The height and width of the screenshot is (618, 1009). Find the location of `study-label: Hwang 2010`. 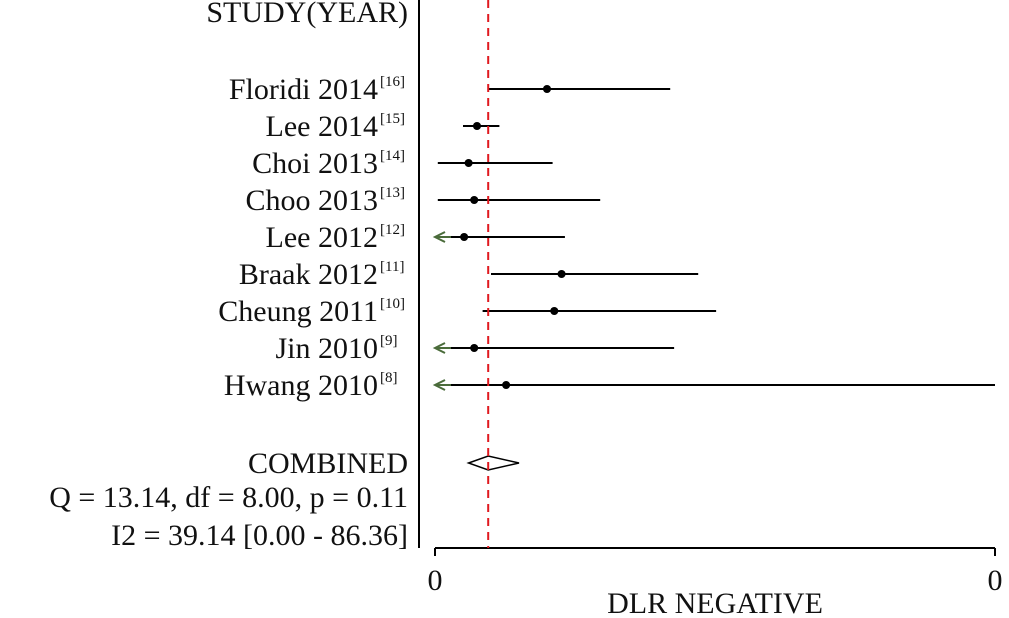

study-label: Hwang 2010 is located at coordinates (301, 385).